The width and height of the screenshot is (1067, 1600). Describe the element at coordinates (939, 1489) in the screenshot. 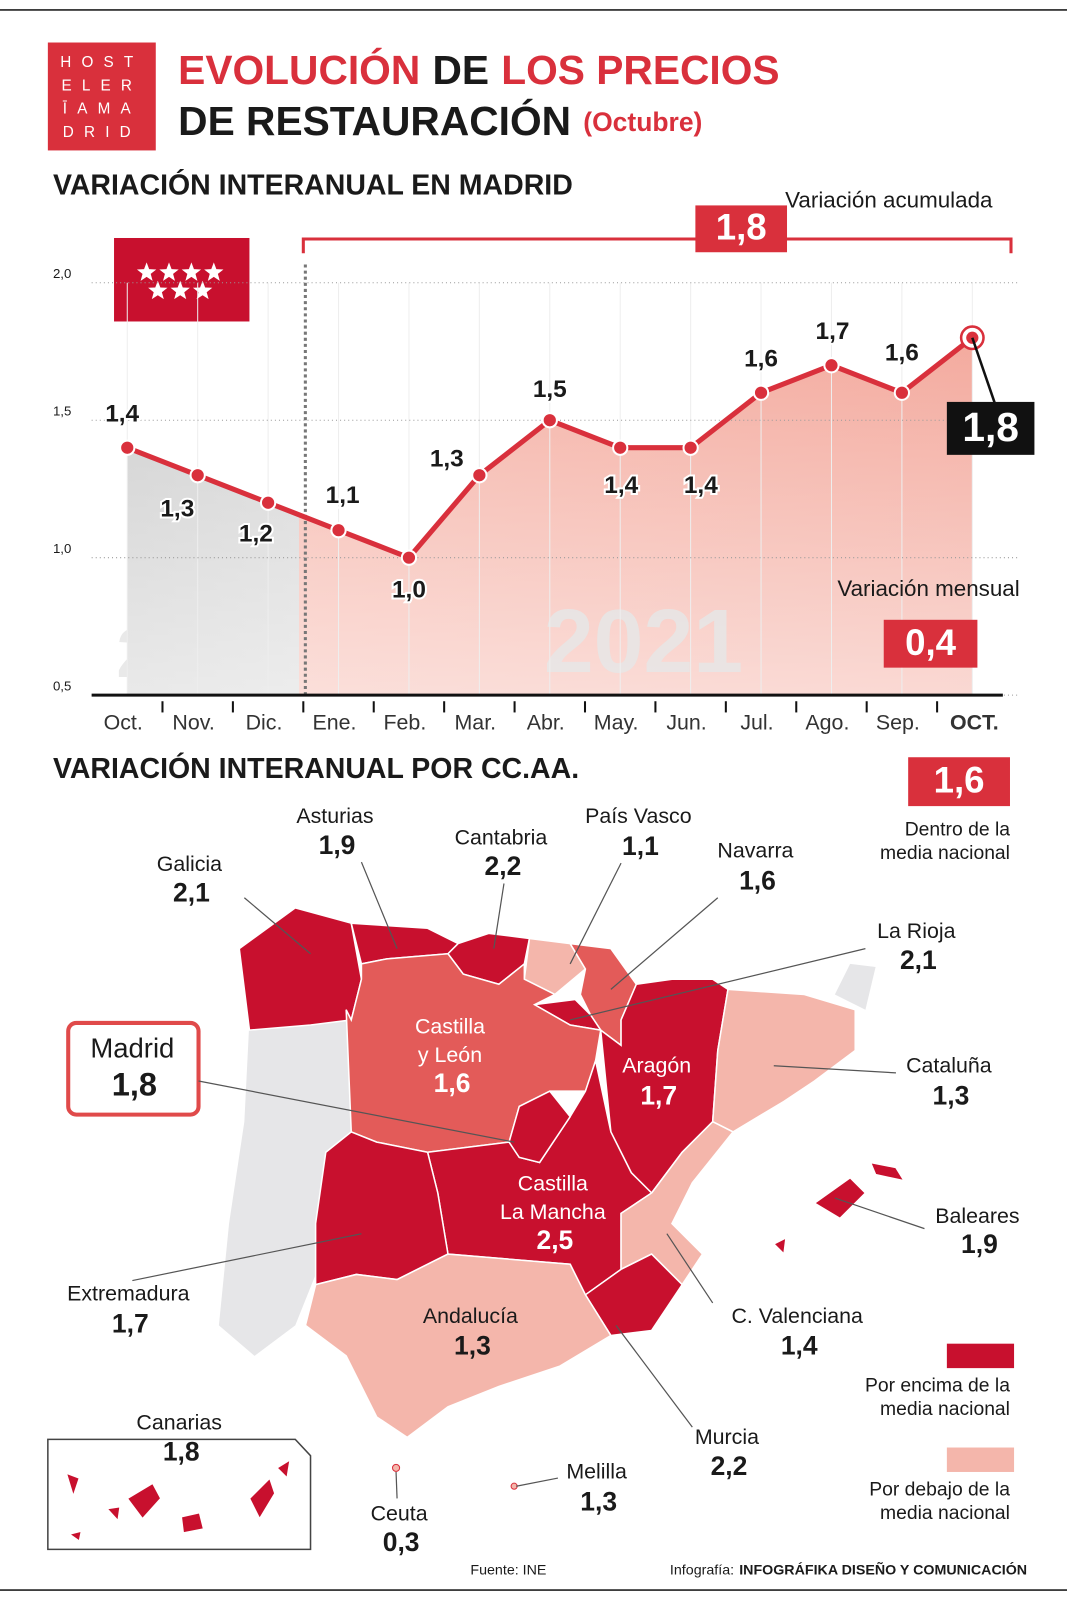

I see `legend-label: Por debajo de la` at that location.